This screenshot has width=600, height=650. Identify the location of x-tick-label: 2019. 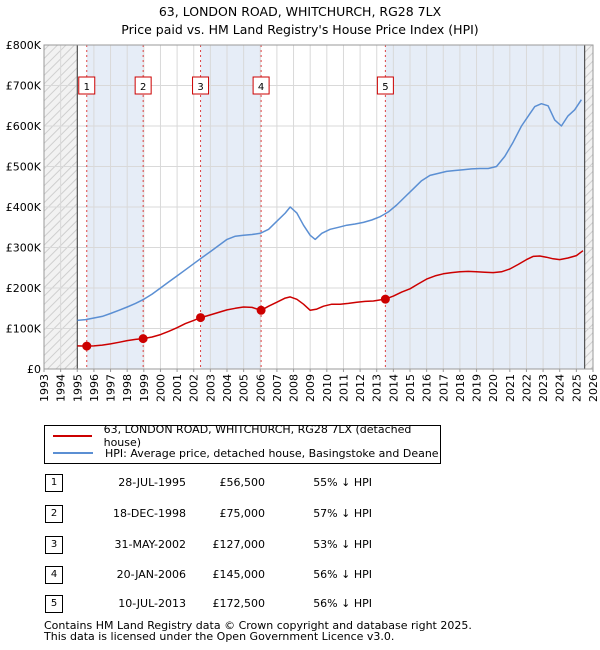
(477, 388).